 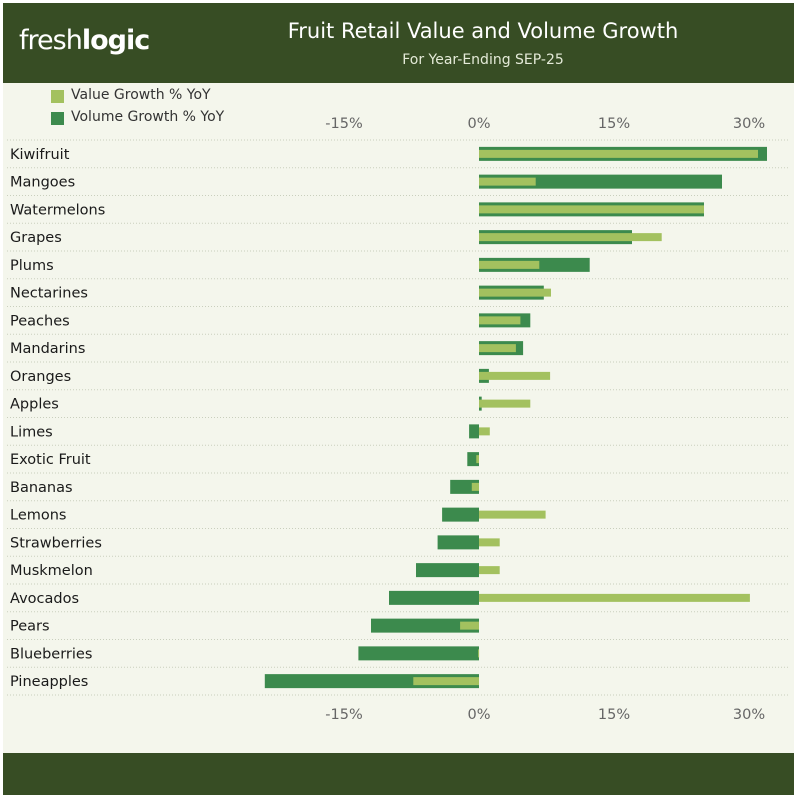 What do you see at coordinates (44, 599) in the screenshot?
I see `category-label: Avocados` at bounding box center [44, 599].